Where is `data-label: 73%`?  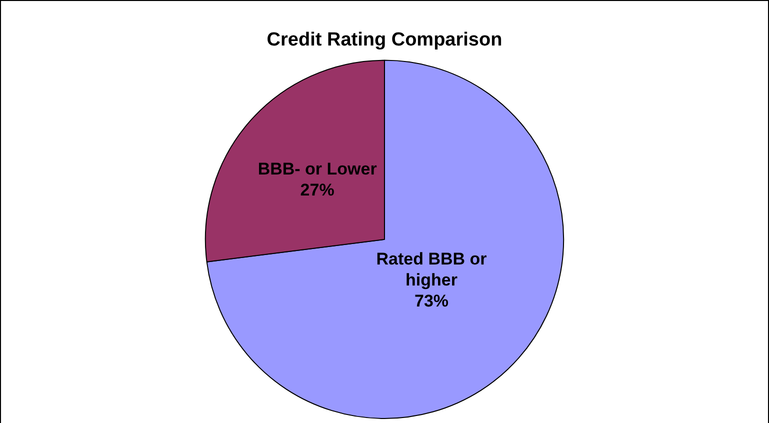
data-label: 73% is located at coordinates (431, 301).